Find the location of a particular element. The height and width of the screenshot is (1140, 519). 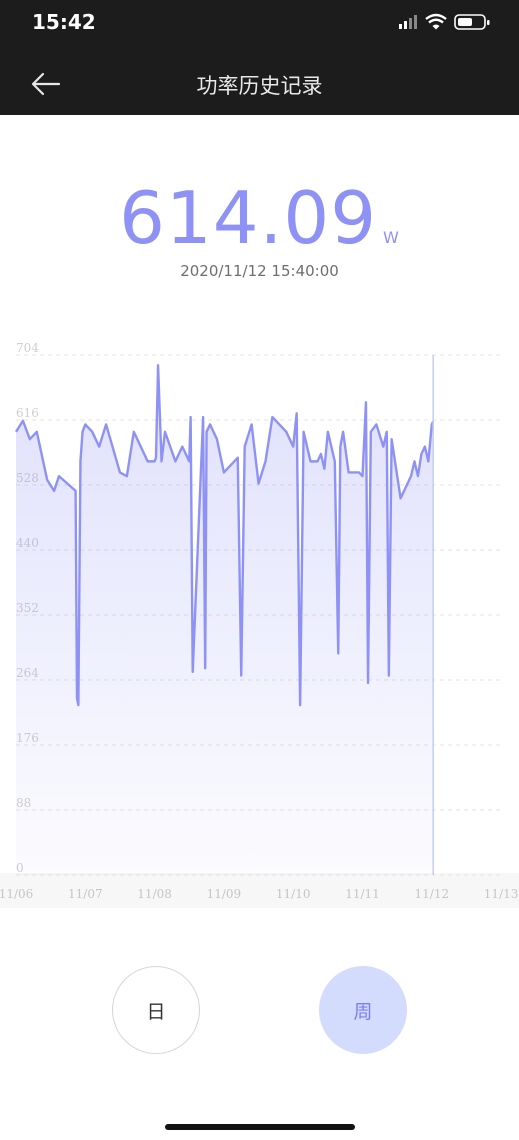

y-tick-label: 704 is located at coordinates (27, 348).